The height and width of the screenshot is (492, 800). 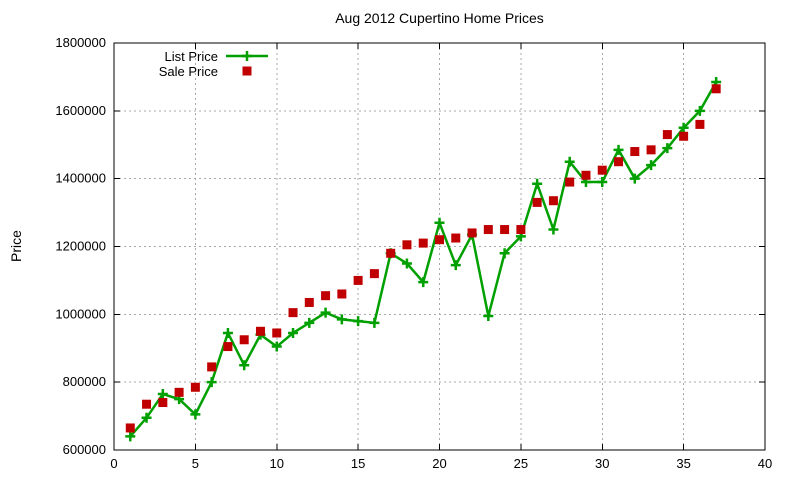 What do you see at coordinates (247, 56) in the screenshot?
I see `legend-cross-sample` at bounding box center [247, 56].